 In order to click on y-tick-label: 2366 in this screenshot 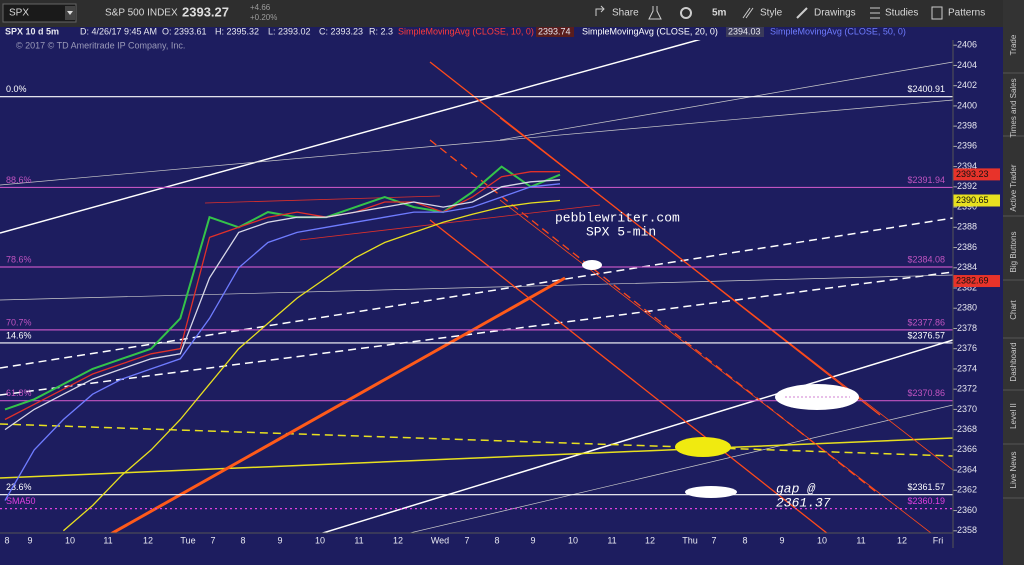, I will do `click(967, 449)`.